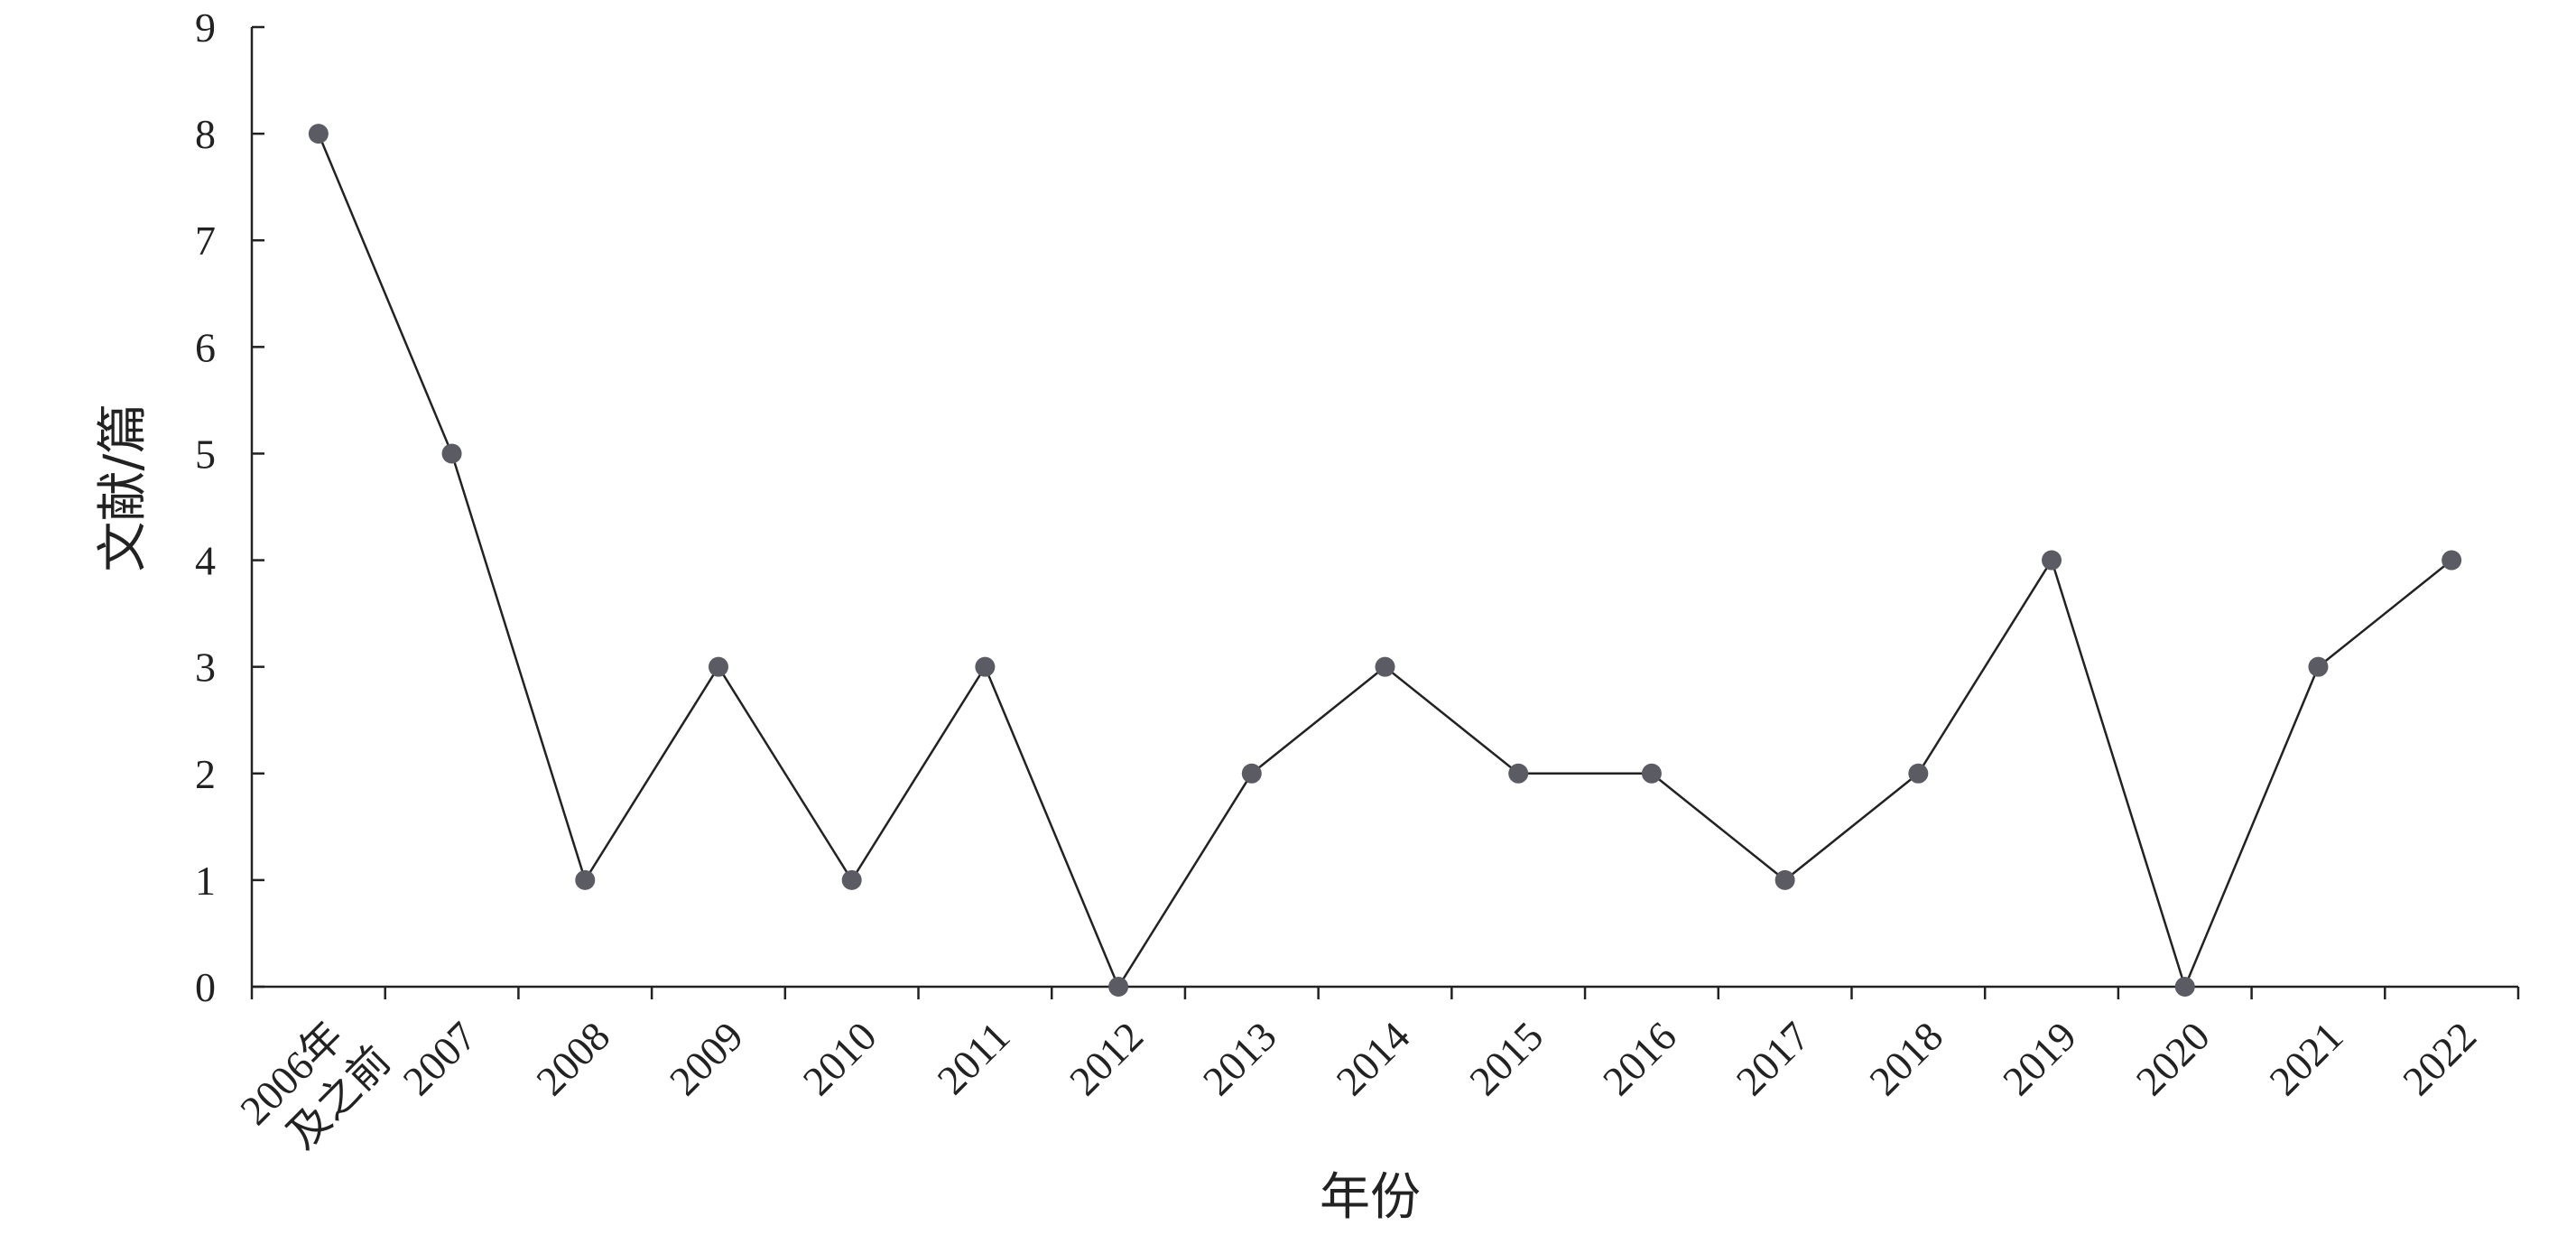 The width and height of the screenshot is (2576, 1244). I want to click on x-tick-label: 2015, so click(1506, 1058).